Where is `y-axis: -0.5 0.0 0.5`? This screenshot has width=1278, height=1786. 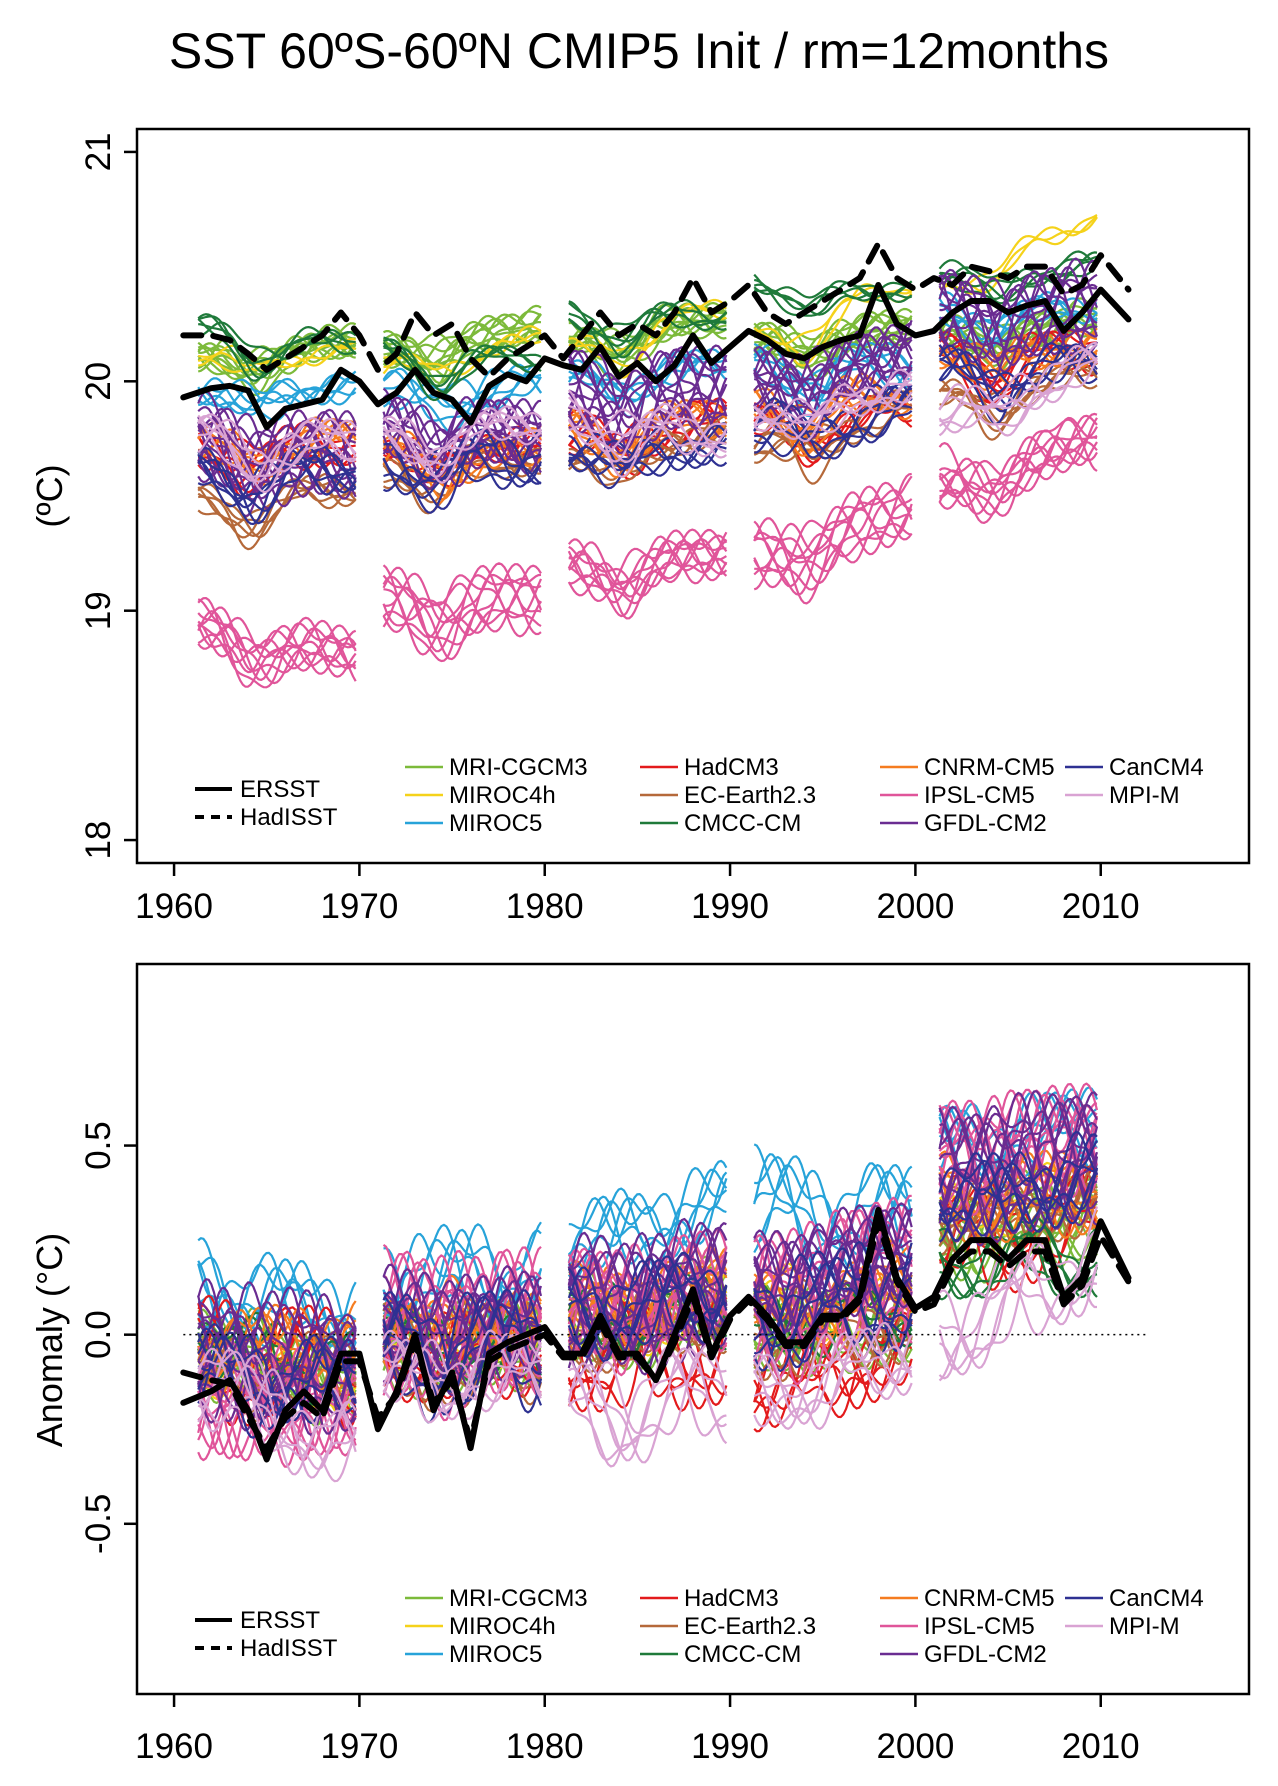
y-axis: -0.5 0.0 0.5 is located at coordinates (108, 1337).